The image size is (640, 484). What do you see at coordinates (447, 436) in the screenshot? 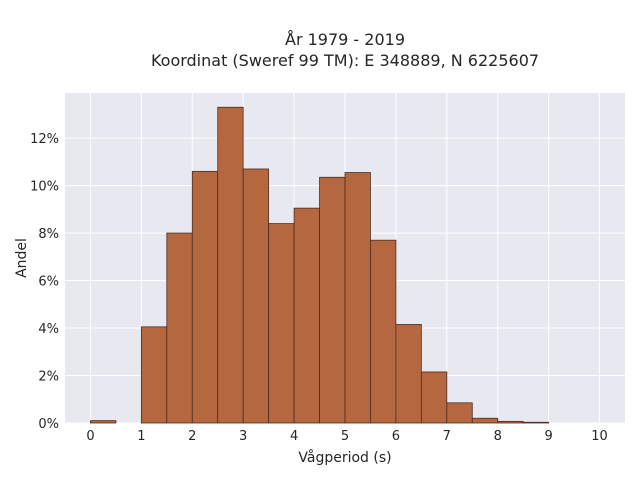
I see `x-tick-label: 7` at bounding box center [447, 436].